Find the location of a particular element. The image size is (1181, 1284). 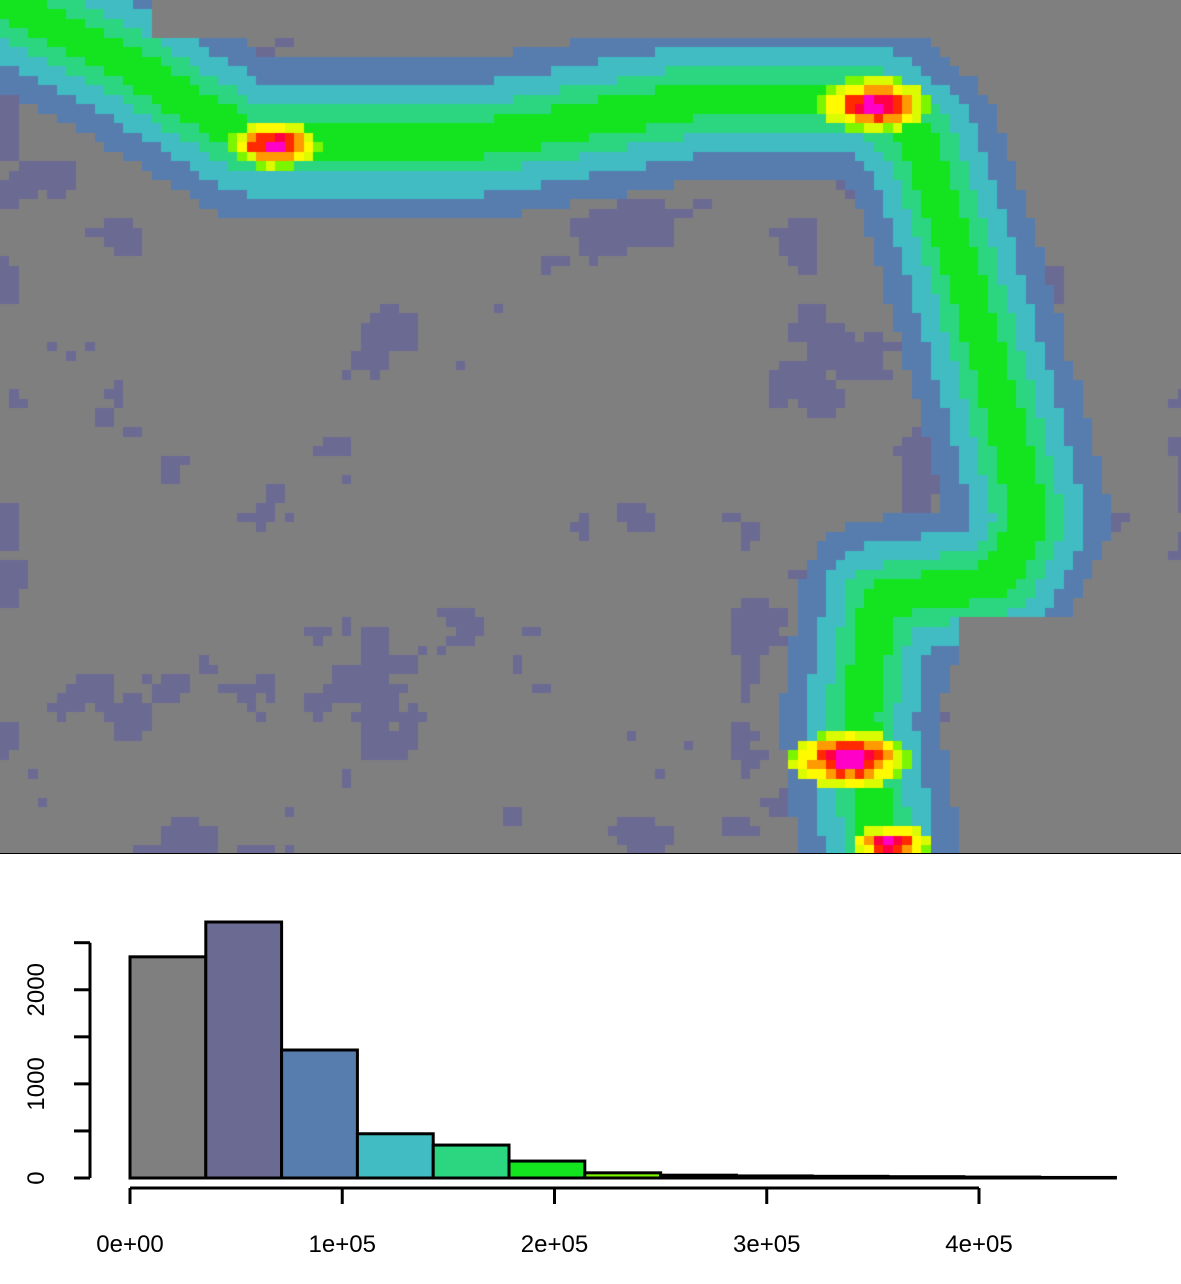

x-axis: 0e+00 1e+05 2e+05 3e+05 4e+05 is located at coordinates (554, 1222).